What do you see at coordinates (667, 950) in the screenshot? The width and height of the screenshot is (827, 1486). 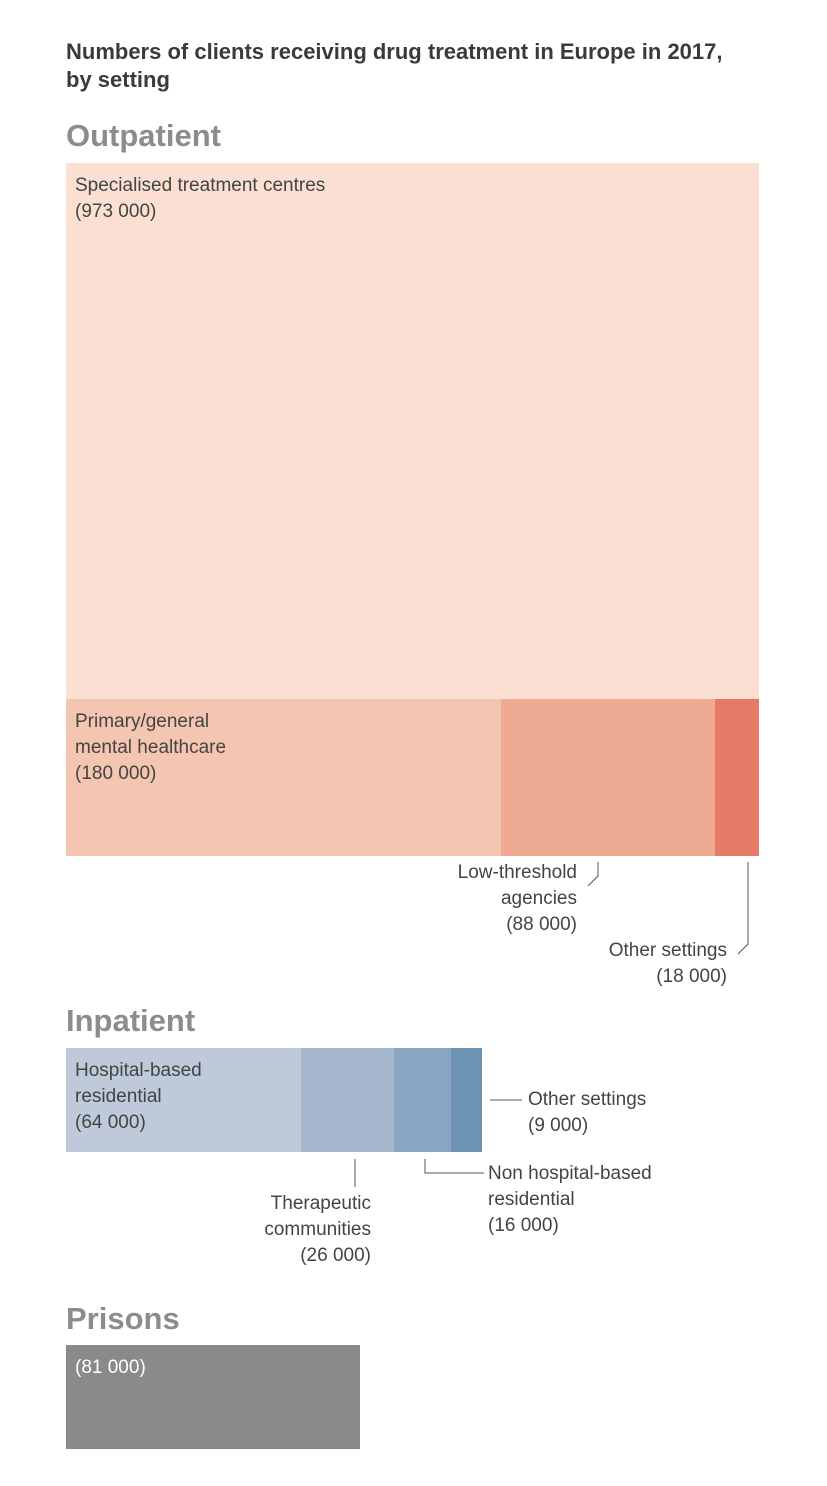 I see `name-outpatient-other-settings: Other settings` at bounding box center [667, 950].